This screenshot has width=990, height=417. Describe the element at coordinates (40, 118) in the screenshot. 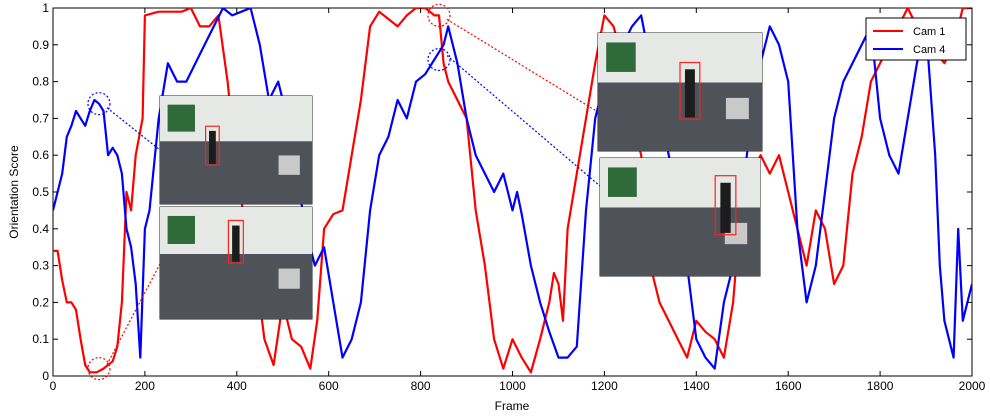

I see `y-tick-label: 0.7` at that location.